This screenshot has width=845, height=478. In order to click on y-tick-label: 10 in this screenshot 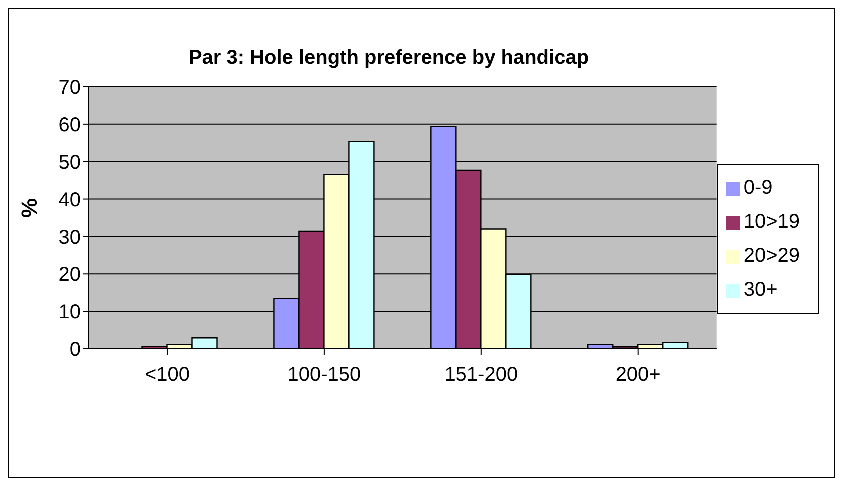, I will do `click(69, 313)`.